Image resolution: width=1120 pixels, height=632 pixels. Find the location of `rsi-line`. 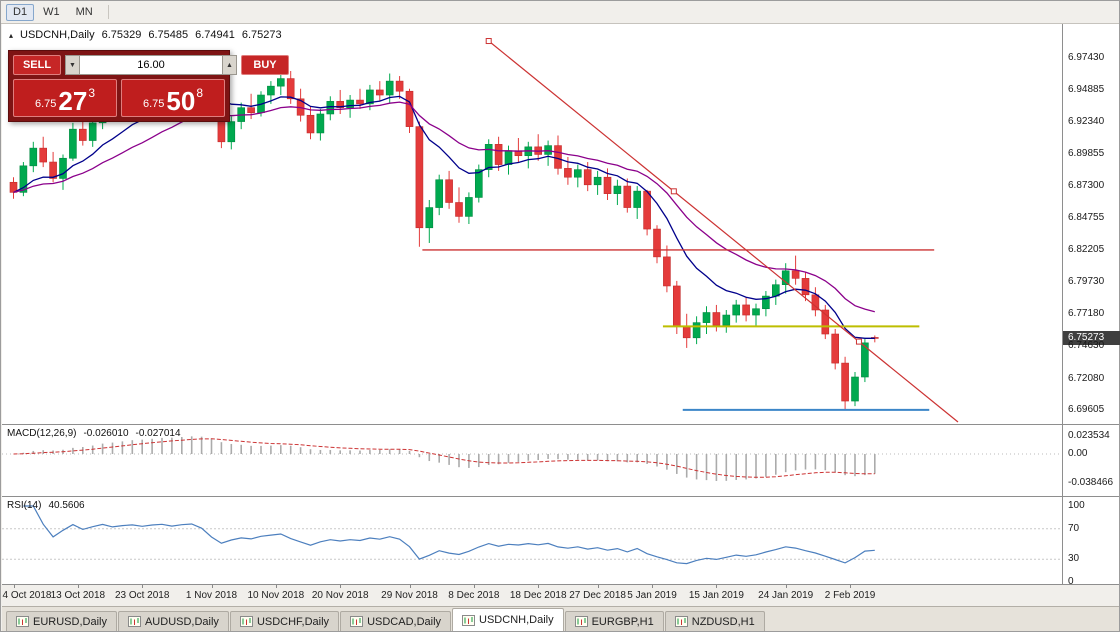

rsi-line is located at coordinates (449, 535).